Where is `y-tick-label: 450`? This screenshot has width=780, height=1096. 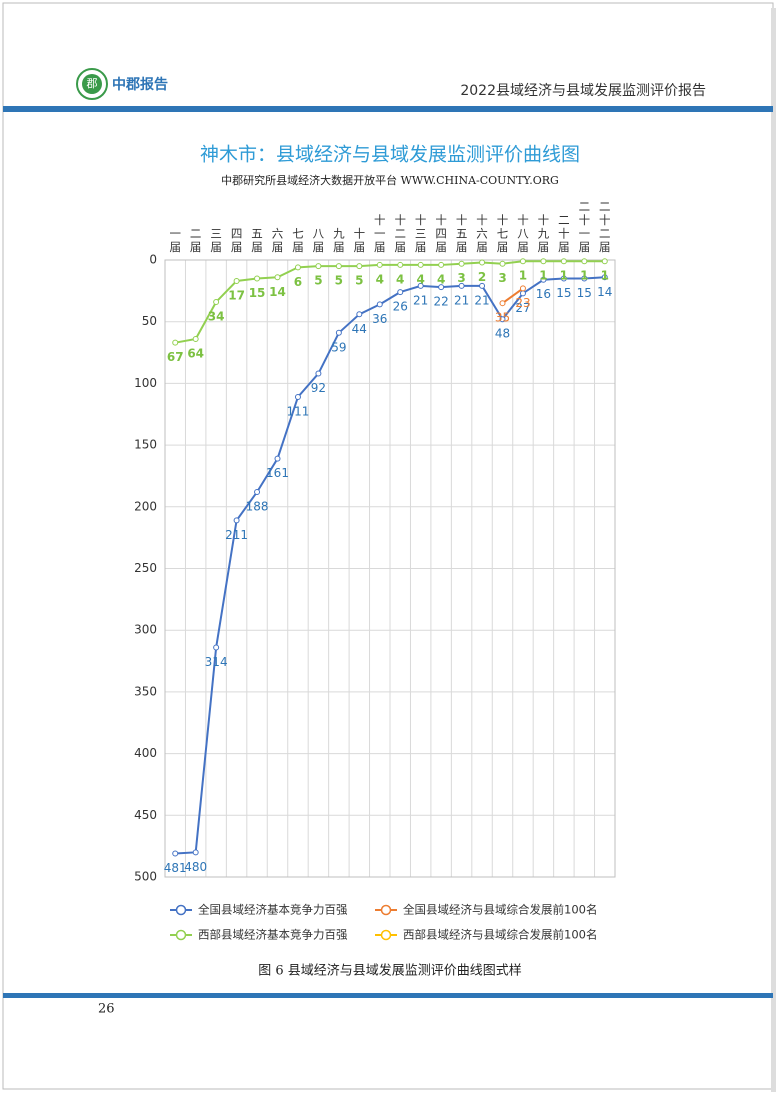
y-tick-label: 450 is located at coordinates (145, 815).